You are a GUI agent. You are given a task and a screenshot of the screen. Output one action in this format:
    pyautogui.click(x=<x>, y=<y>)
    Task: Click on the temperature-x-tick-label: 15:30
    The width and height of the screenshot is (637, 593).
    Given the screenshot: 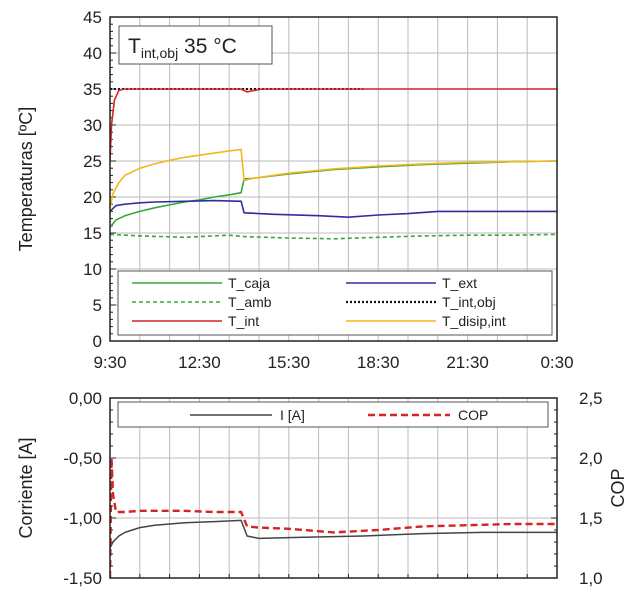 What is the action you would take?
    pyautogui.click(x=289, y=362)
    